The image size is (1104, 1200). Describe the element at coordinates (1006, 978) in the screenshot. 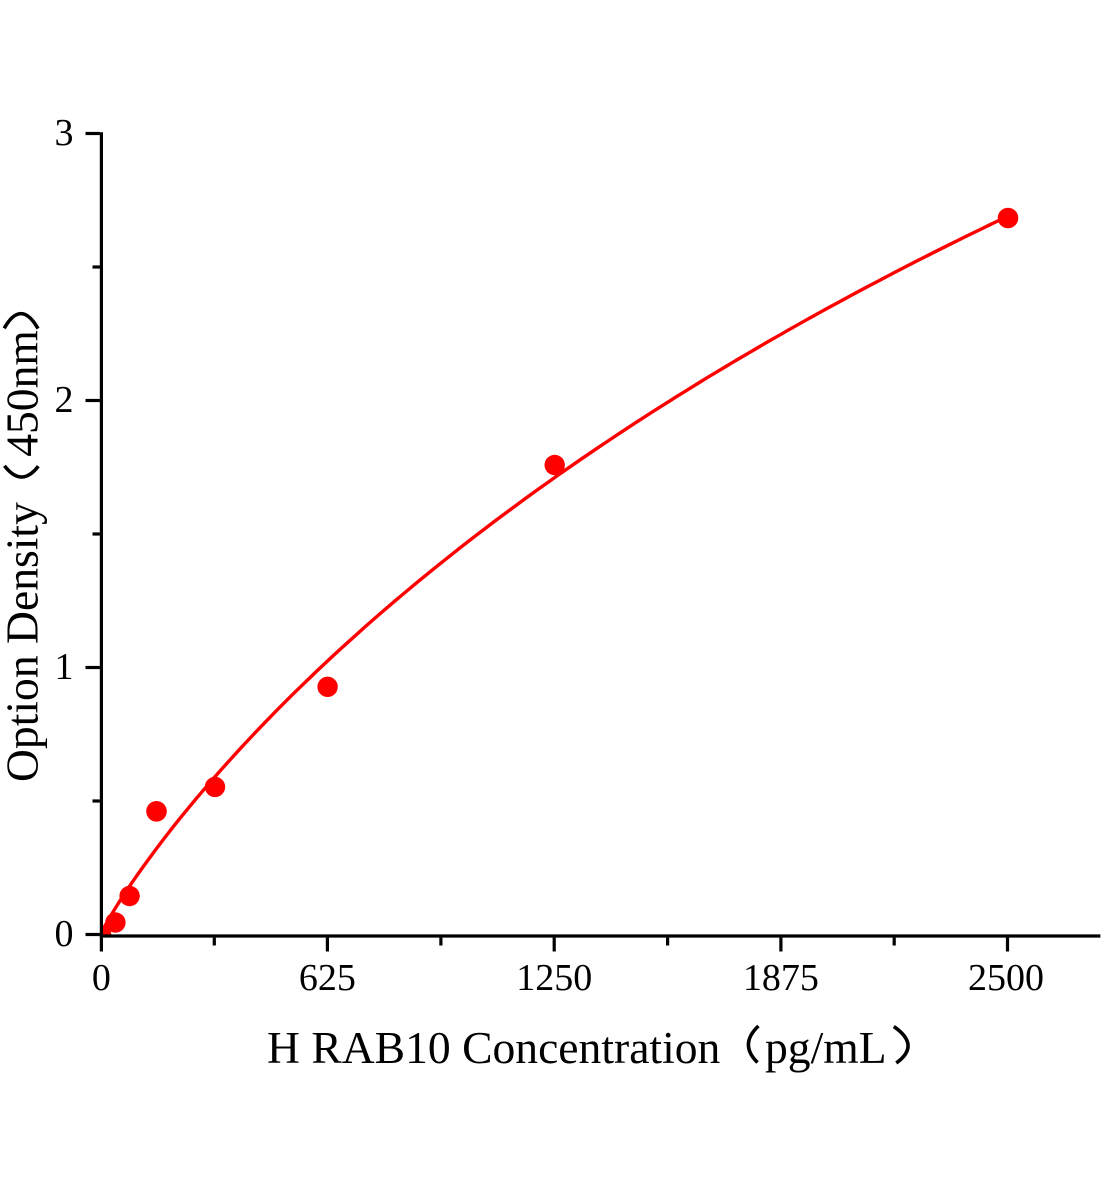

I see `svg-text: 2500` at that location.